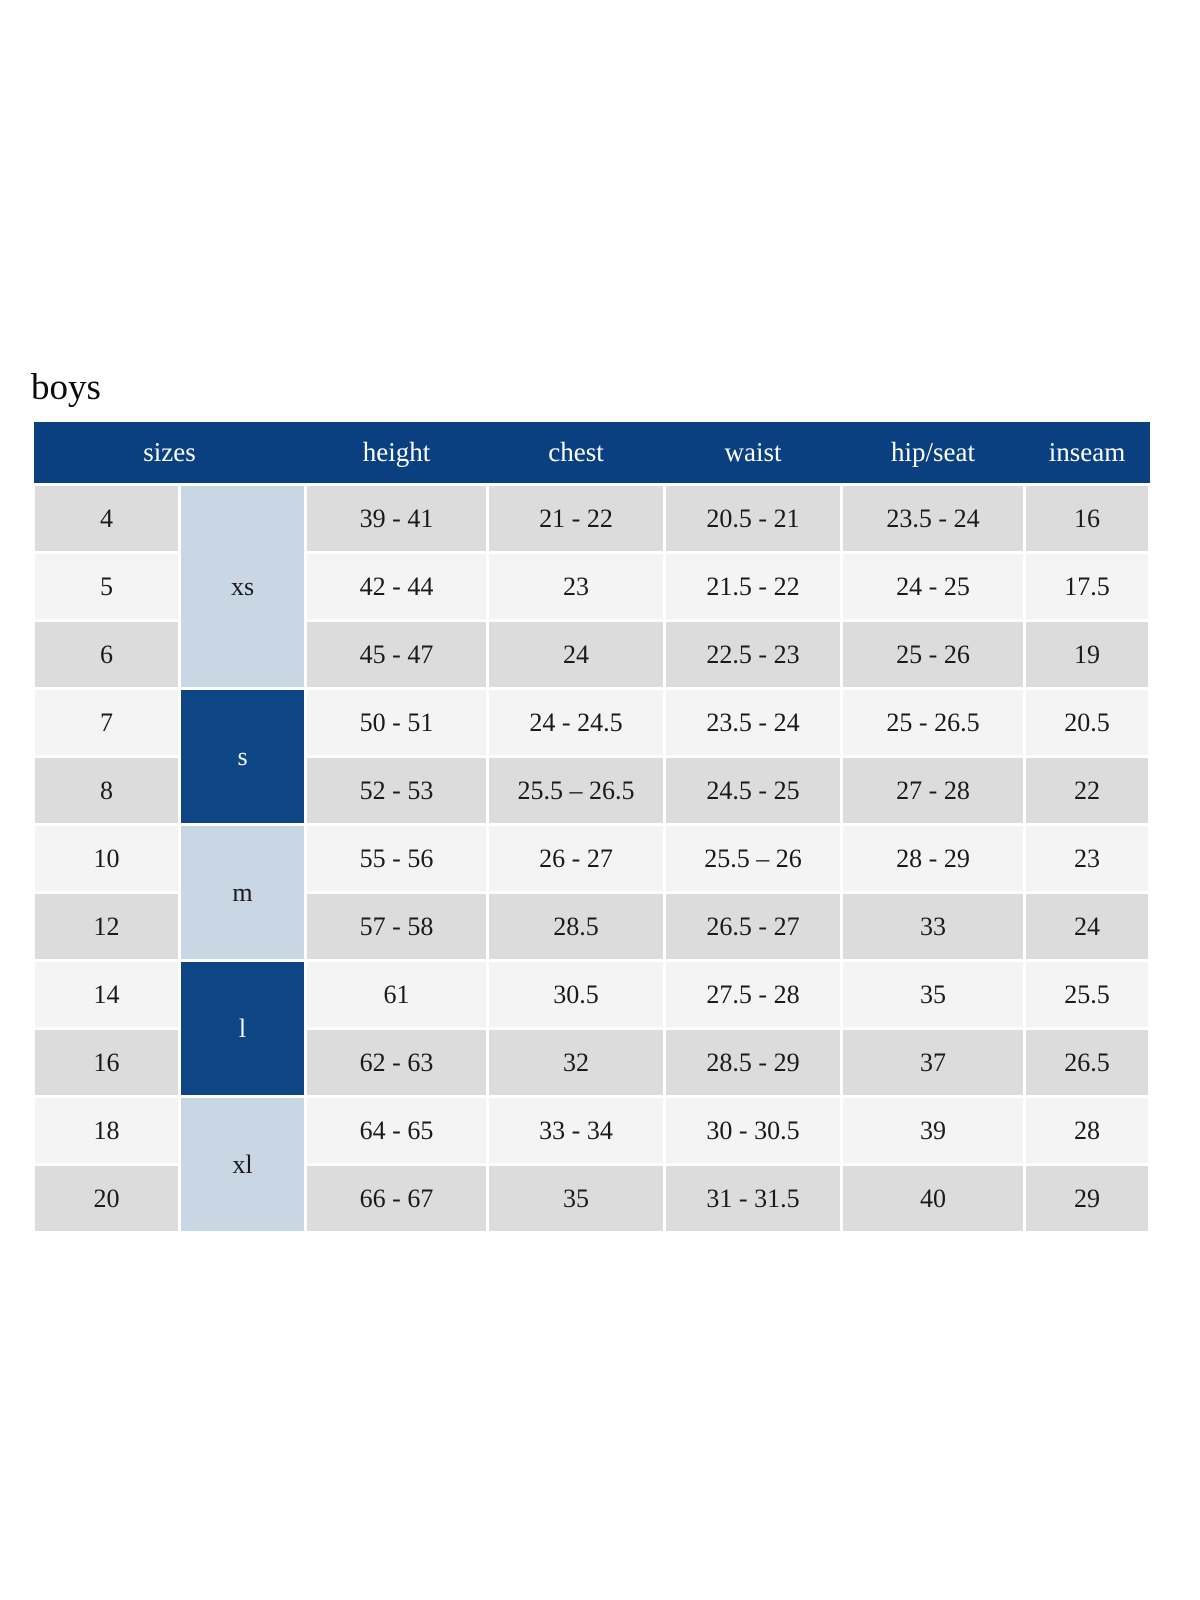 This screenshot has height=1600, width=1200. What do you see at coordinates (1087, 518) in the screenshot?
I see `inseam-cell: 16` at bounding box center [1087, 518].